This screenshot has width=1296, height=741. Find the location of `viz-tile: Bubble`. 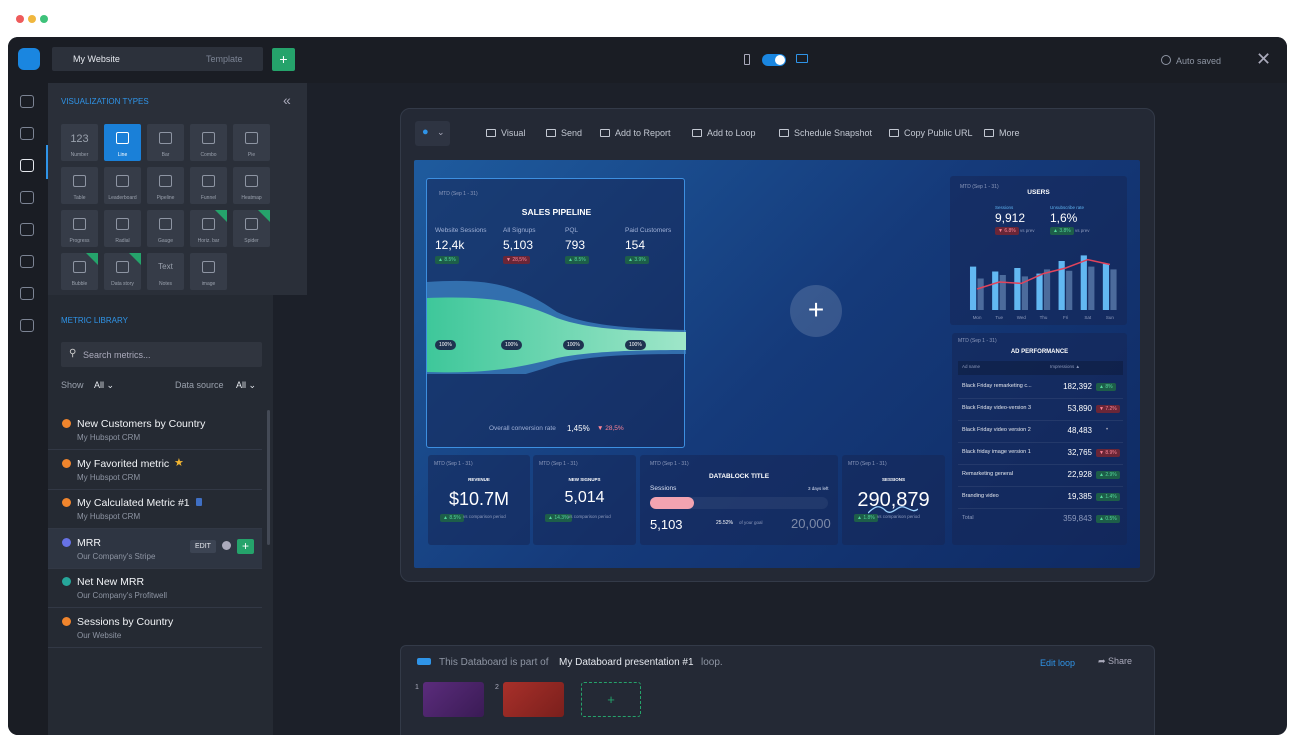

viz-tile: Bubble is located at coordinates (79, 271).